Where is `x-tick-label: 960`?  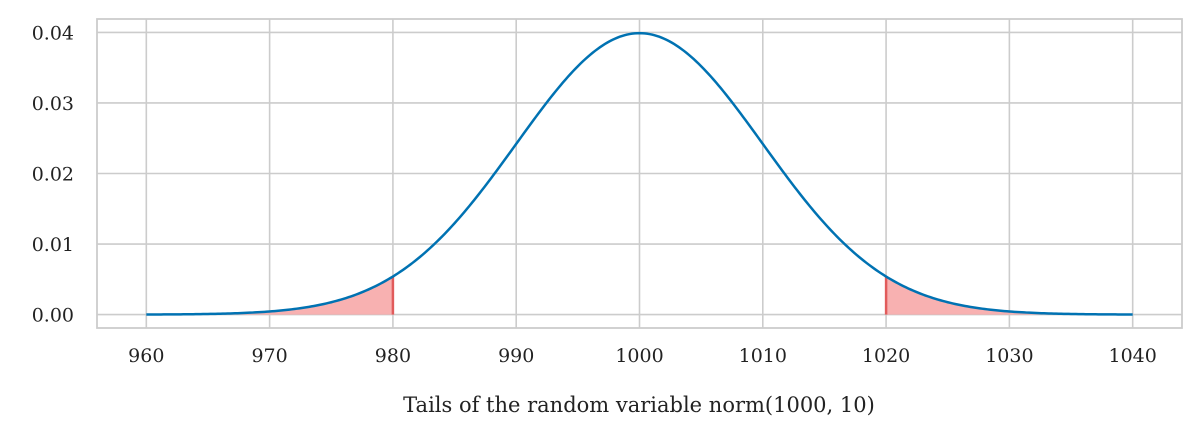
x-tick-label: 960 is located at coordinates (146, 356).